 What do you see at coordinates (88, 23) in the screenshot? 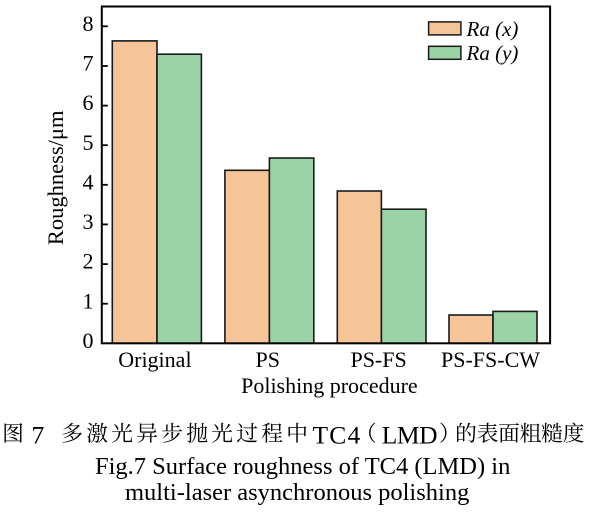
I see `svg-text: 8` at bounding box center [88, 23].